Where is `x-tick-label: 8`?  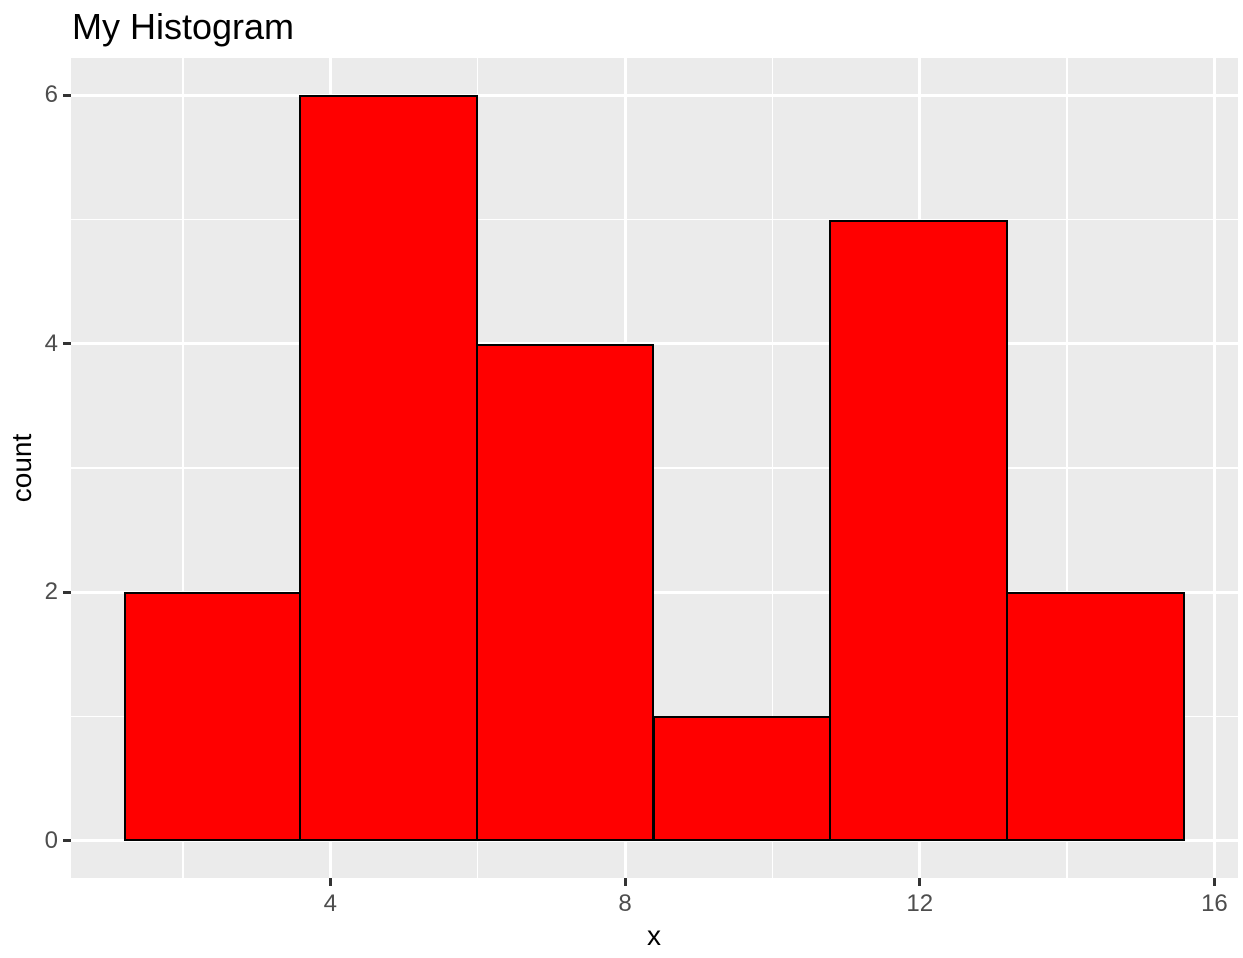 x-tick-label: 8 is located at coordinates (625, 903).